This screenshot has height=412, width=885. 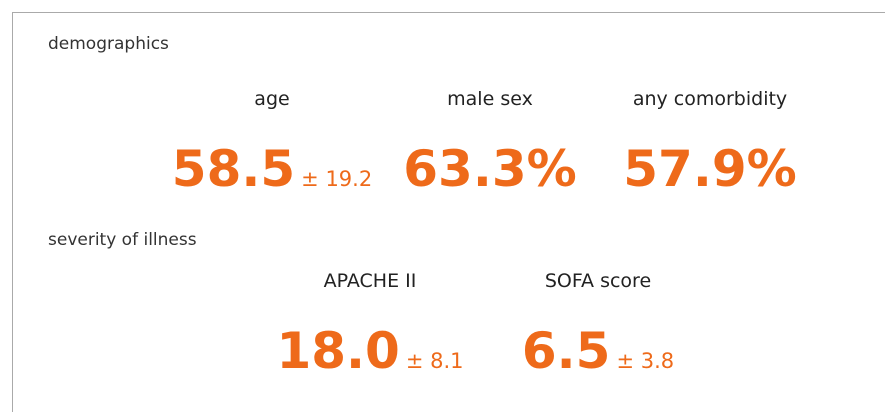 I want to click on stat-sd: ± 3.8, so click(x=645, y=361).